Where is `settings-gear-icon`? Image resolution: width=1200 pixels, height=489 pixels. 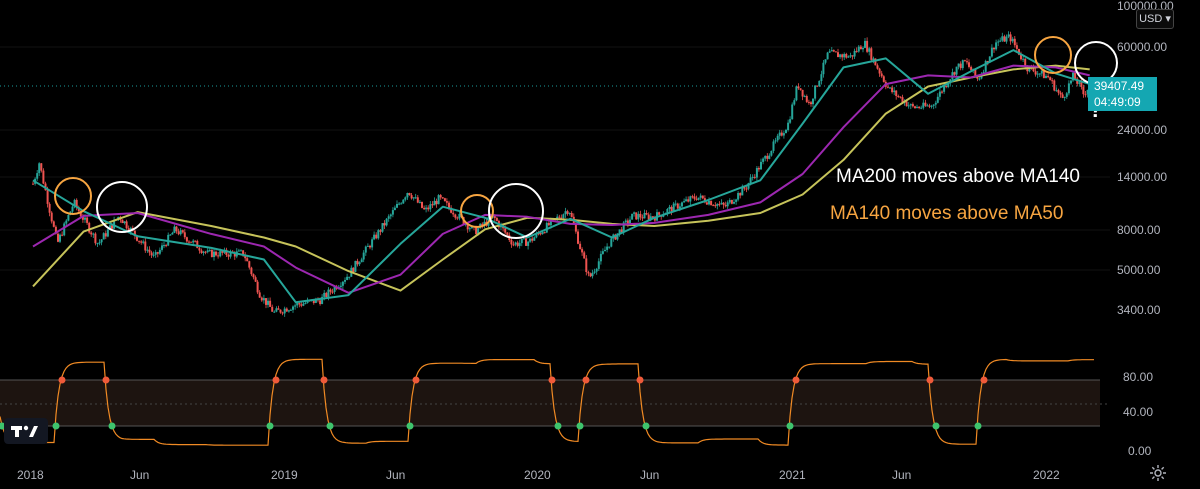
settings-gear-icon is located at coordinates (1158, 473).